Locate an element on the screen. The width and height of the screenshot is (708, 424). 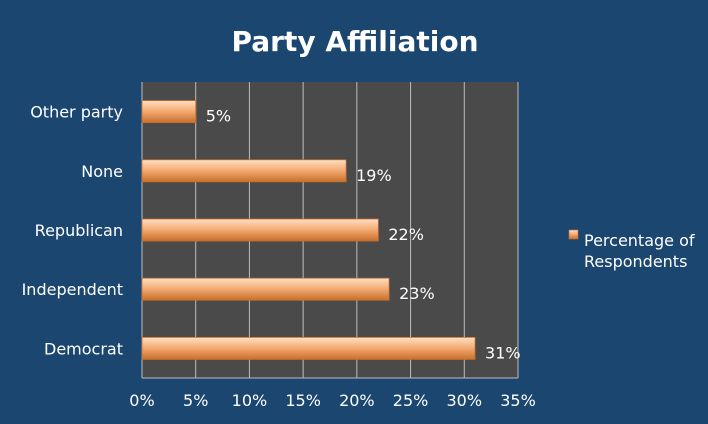
data-label: 23% is located at coordinates (417, 293).